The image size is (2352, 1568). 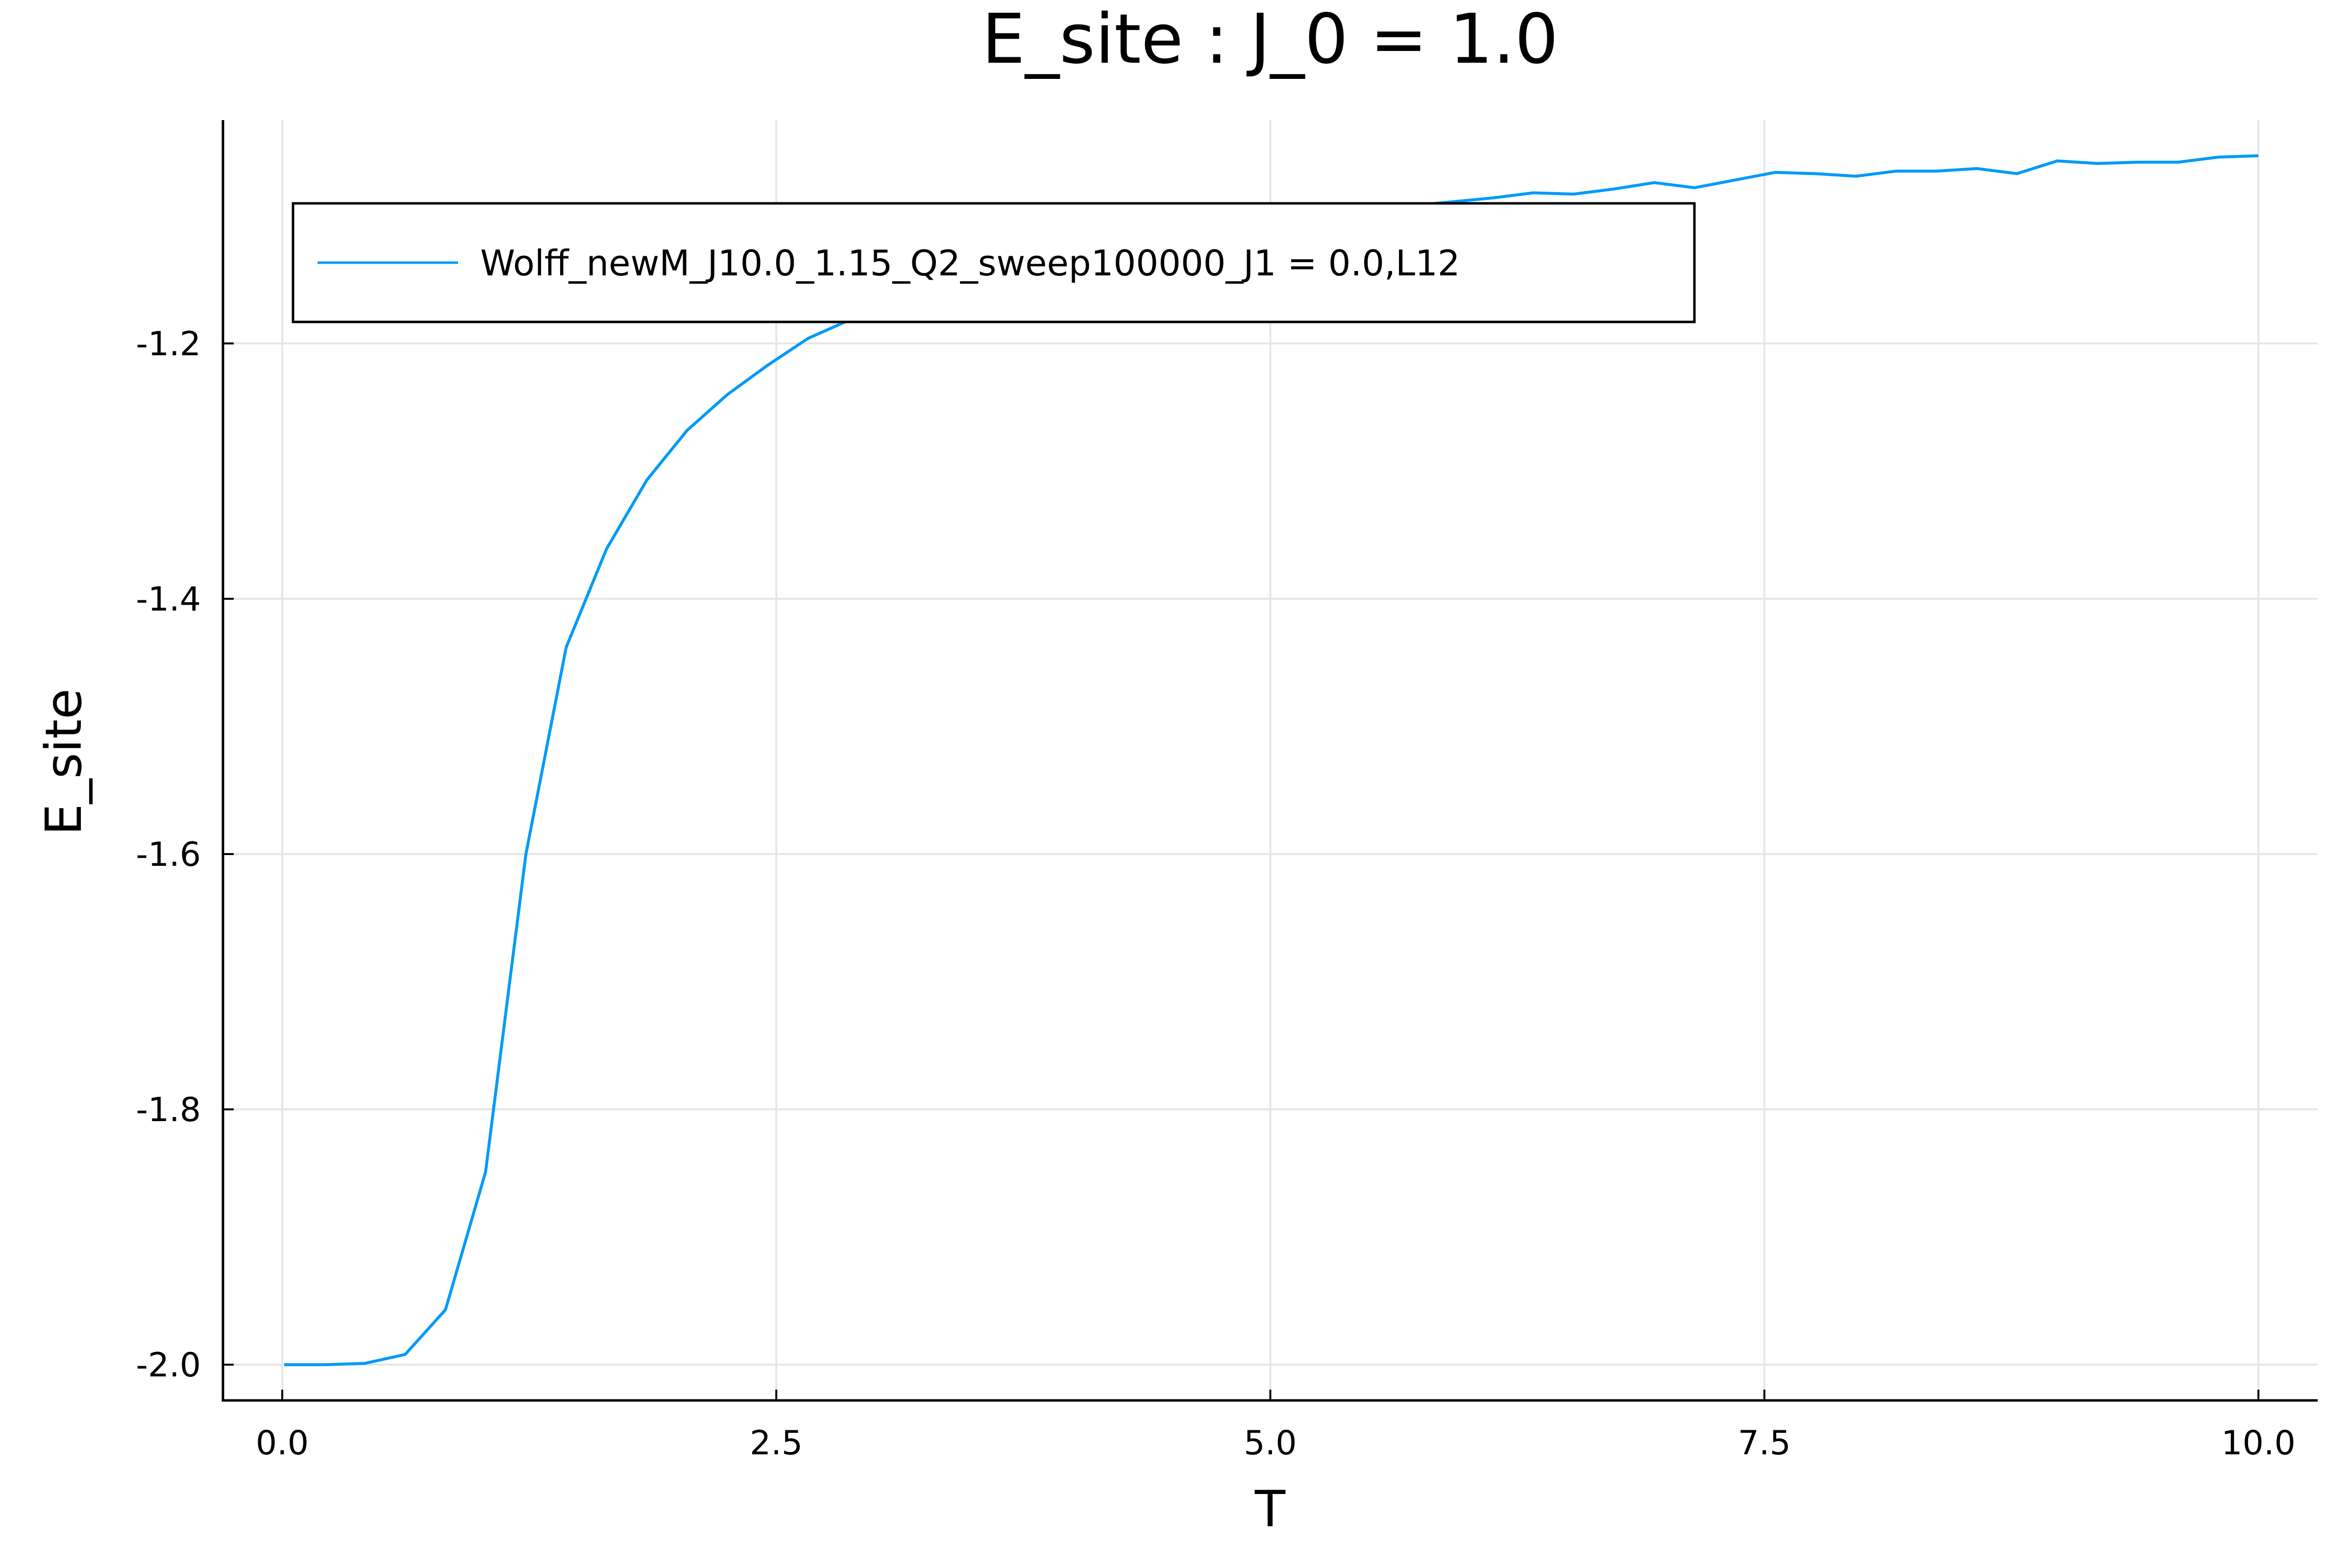 What do you see at coordinates (2258, 1443) in the screenshot?
I see `x-tick-label: 10.0` at bounding box center [2258, 1443].